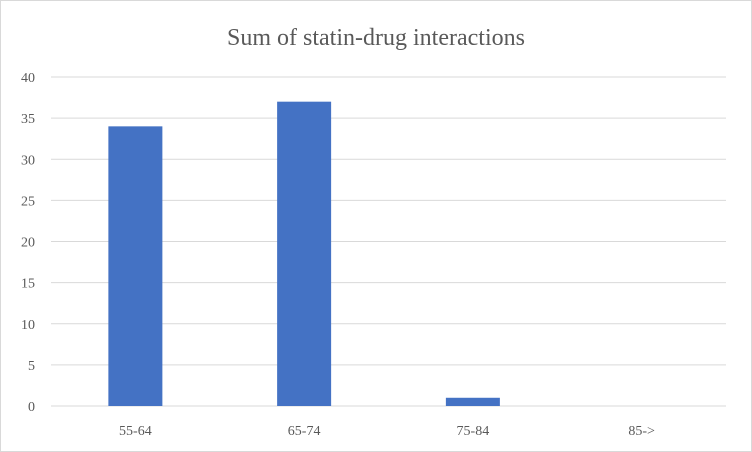 The image size is (752, 452). What do you see at coordinates (135, 431) in the screenshot?
I see `x-tick-label: 55-64` at bounding box center [135, 431].